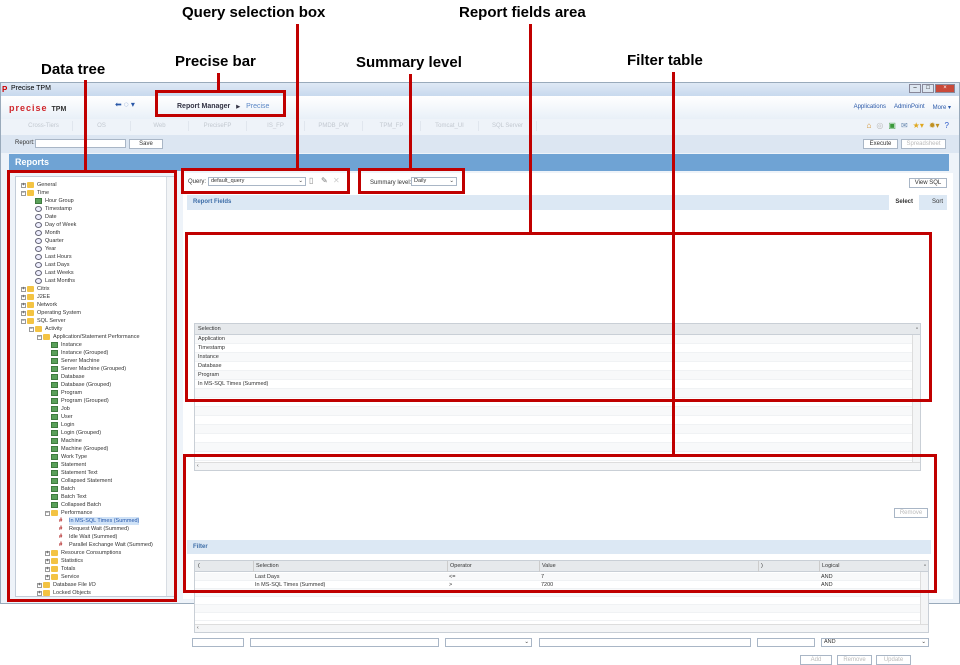 The image size is (960, 665). Describe the element at coordinates (90, 377) in the screenshot. I see `tree-node: Database` at that location.